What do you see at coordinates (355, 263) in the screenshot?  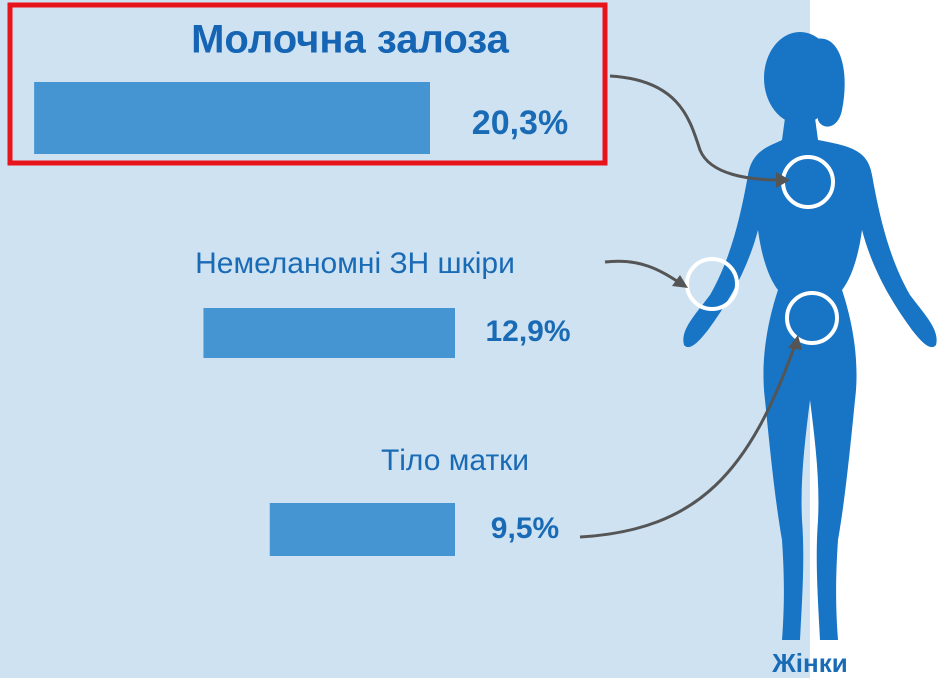 I see `category-label: Немеланомні ЗН шкіри` at bounding box center [355, 263].